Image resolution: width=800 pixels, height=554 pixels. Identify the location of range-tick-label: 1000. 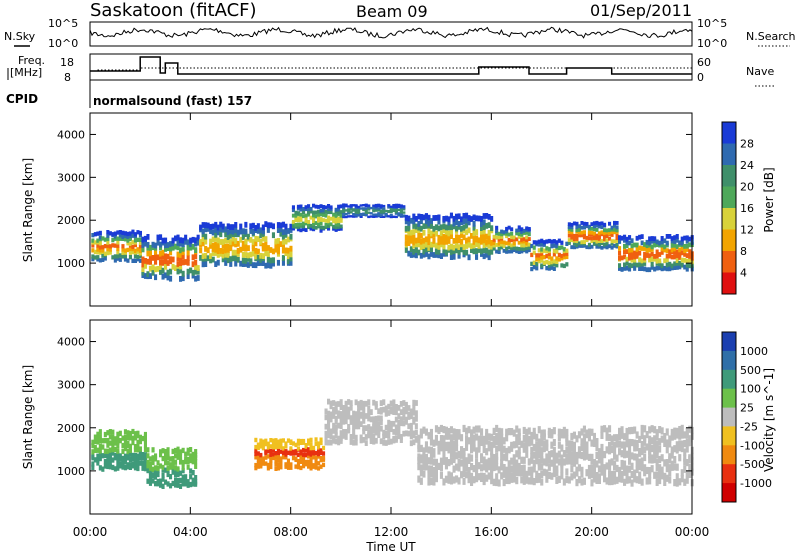
(71, 263).